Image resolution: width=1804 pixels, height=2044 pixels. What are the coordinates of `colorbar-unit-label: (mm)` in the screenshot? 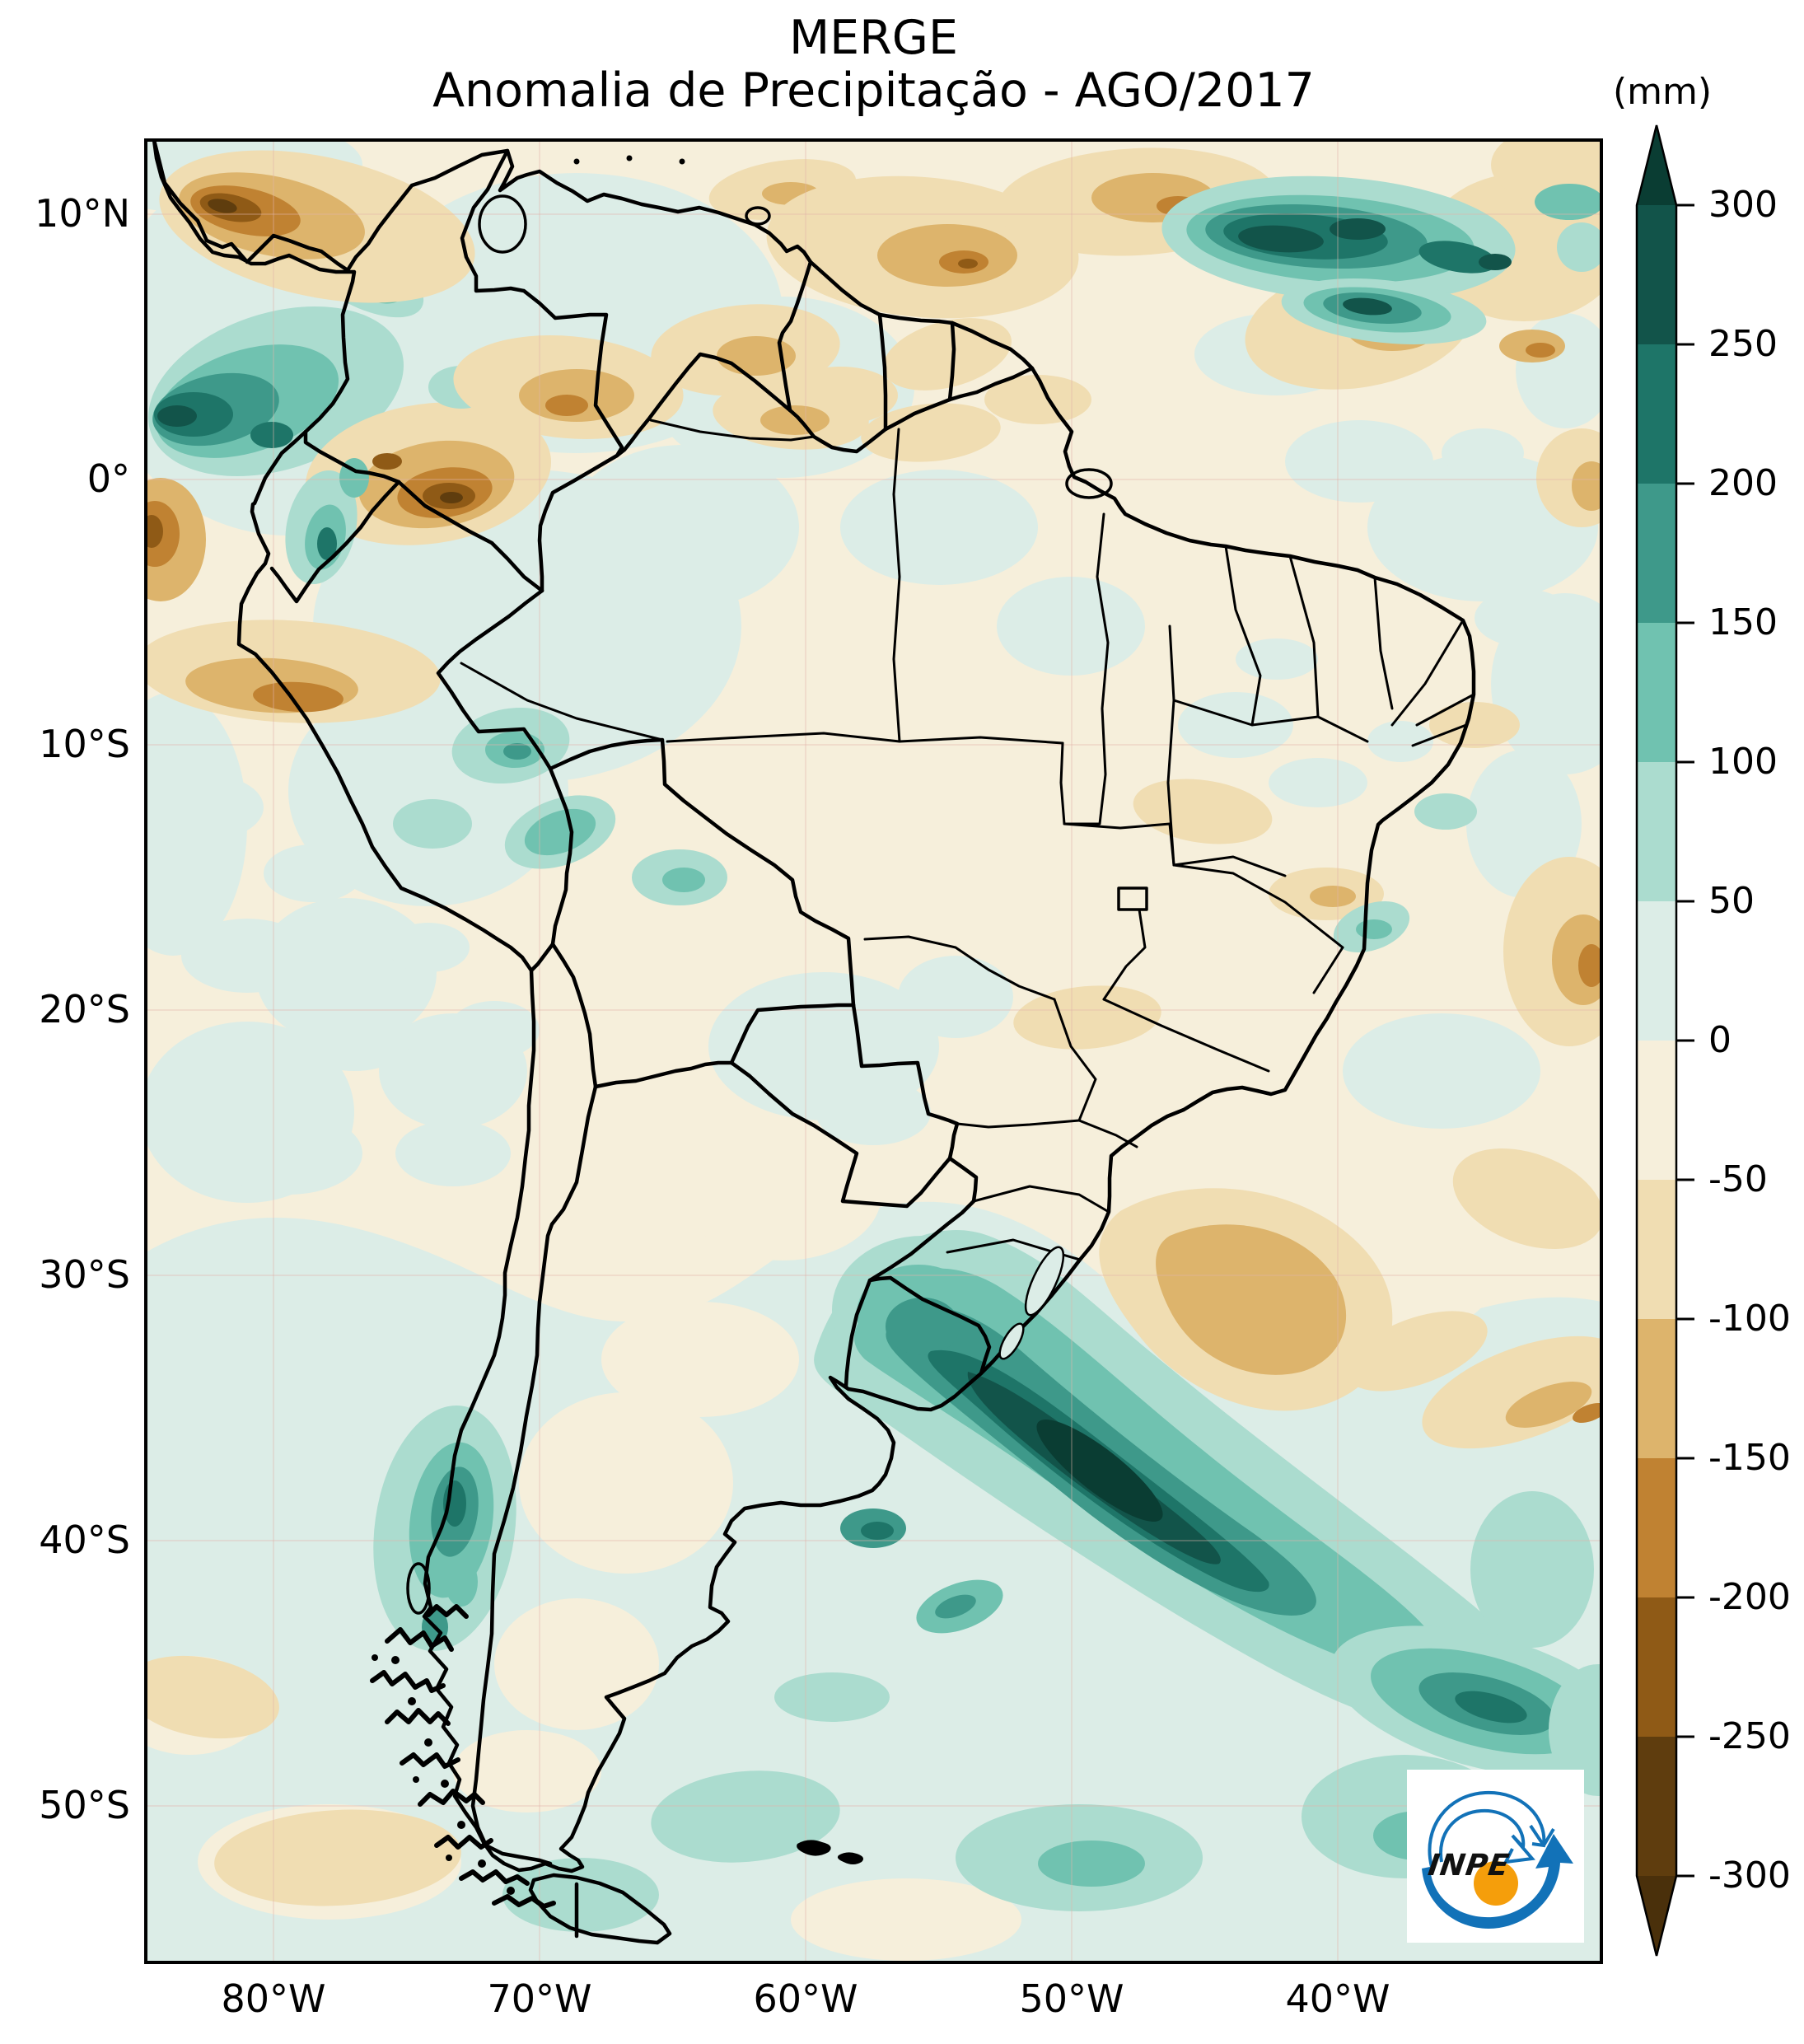 It's located at (1662, 92).